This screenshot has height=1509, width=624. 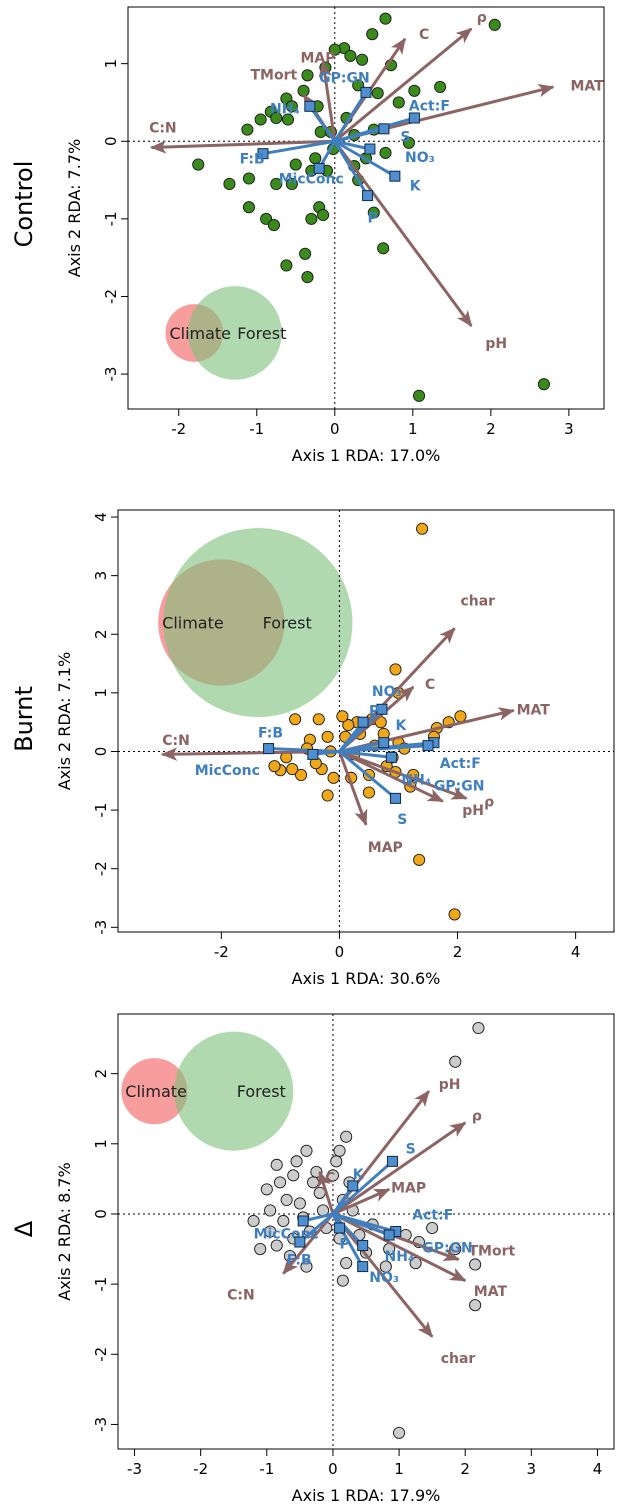 What do you see at coordinates (24, 719) in the screenshot?
I see `panel-row-label: Burnt` at bounding box center [24, 719].